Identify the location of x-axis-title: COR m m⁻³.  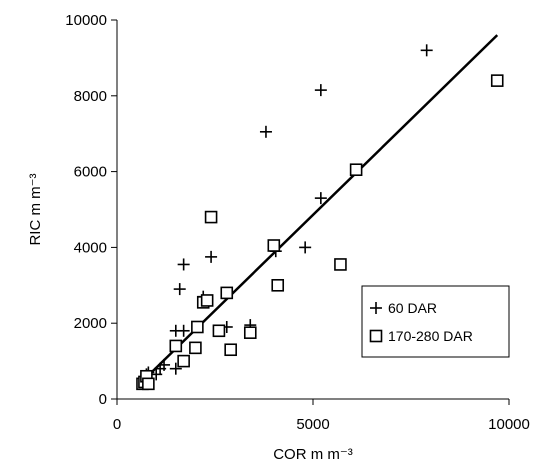
(313, 454).